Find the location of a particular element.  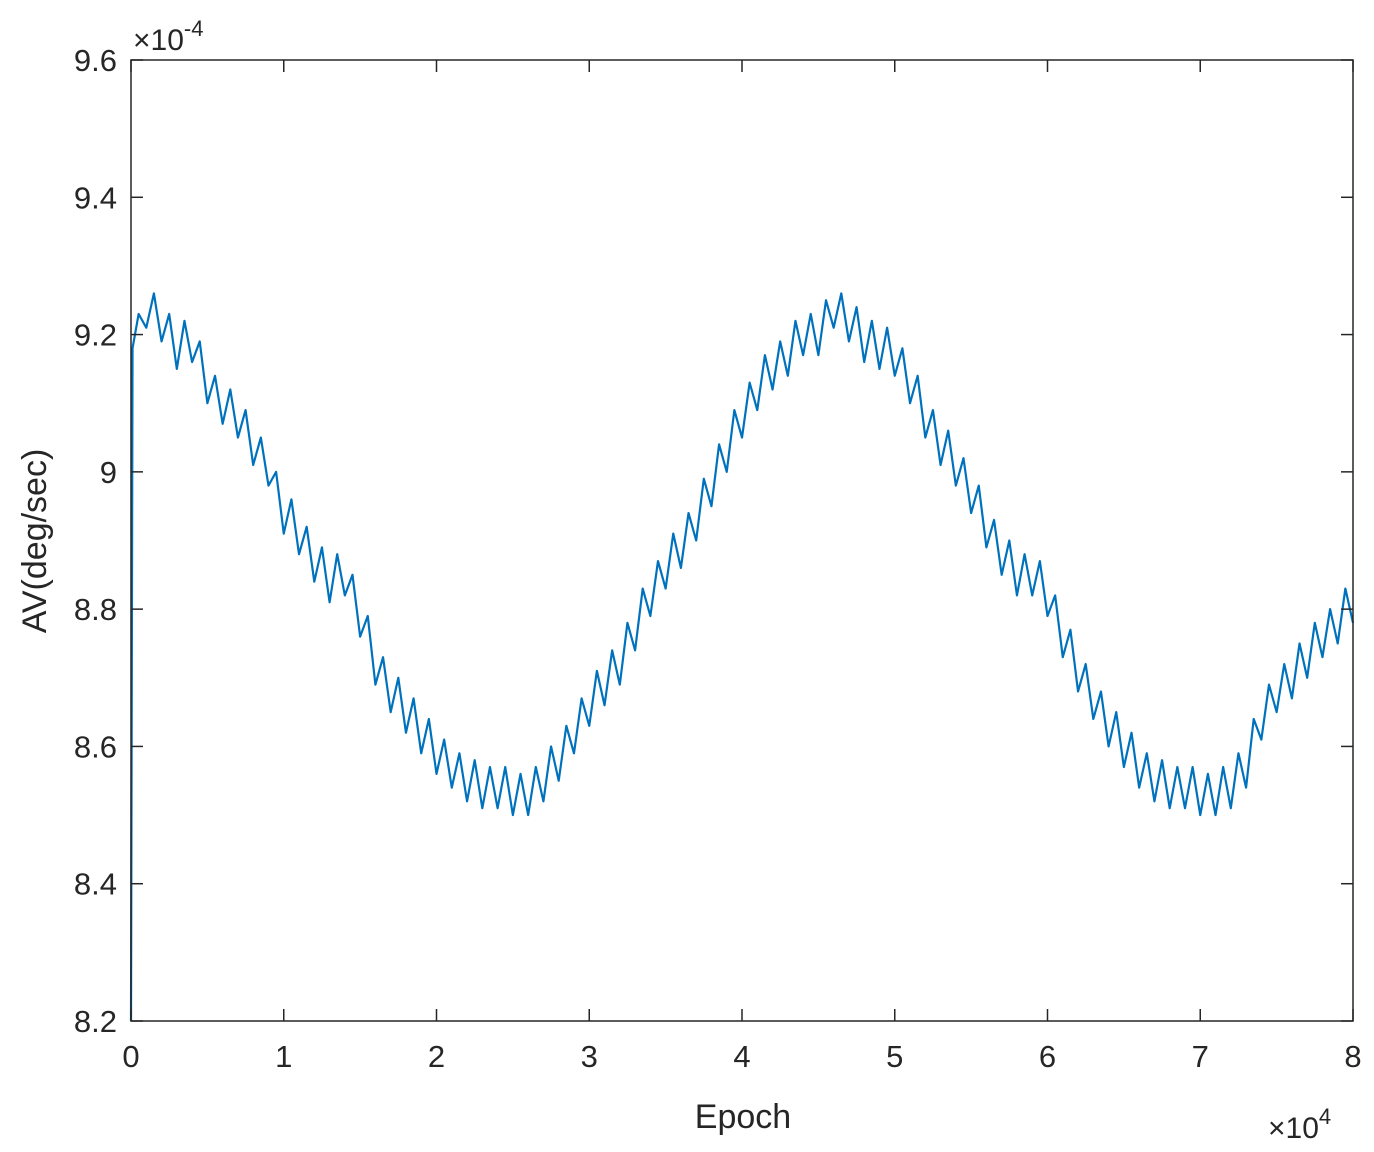

x-multiplier-exponent: 4 is located at coordinates (1325, 1116).